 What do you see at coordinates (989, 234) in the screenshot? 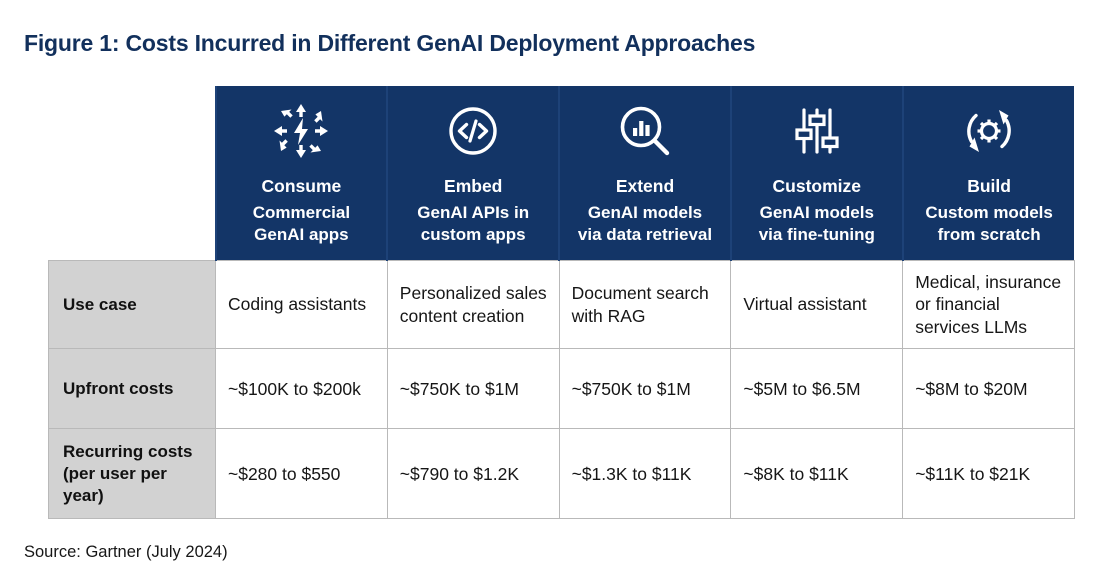
I see `header-desc-line2: from scratch` at bounding box center [989, 234].